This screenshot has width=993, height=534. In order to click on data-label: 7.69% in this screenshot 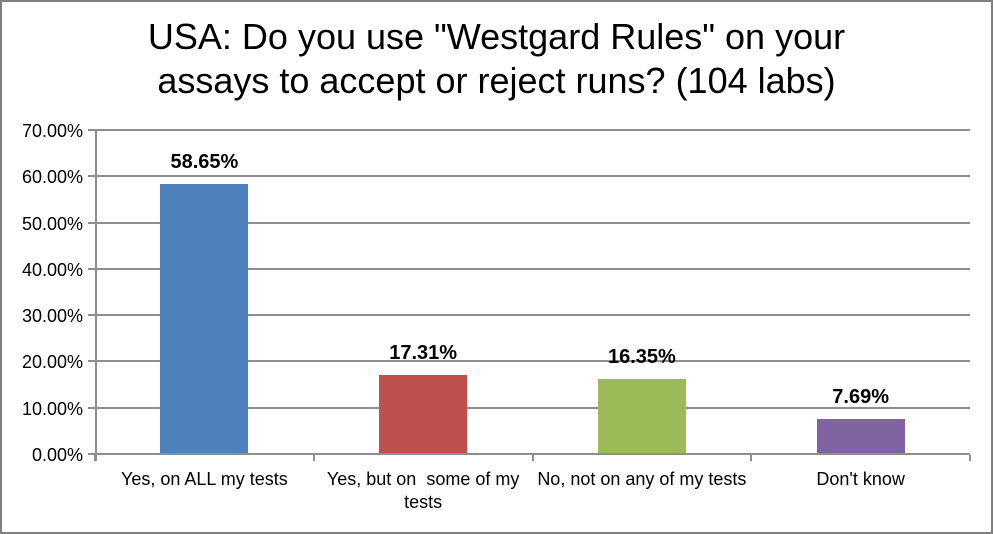, I will do `click(860, 397)`.